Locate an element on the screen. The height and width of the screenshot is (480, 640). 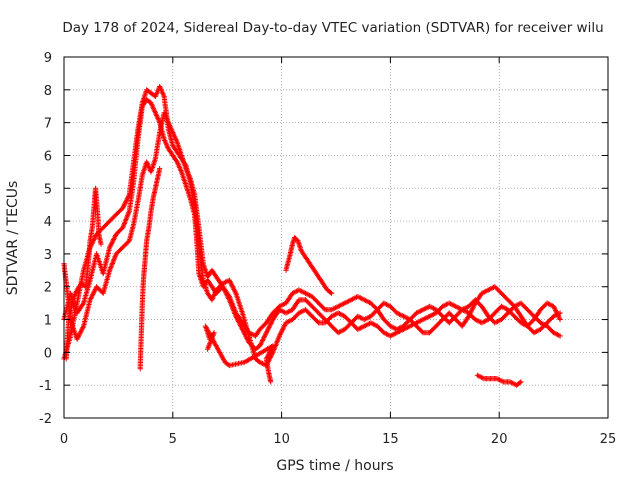
x-tick-label: 25 is located at coordinates (608, 439).